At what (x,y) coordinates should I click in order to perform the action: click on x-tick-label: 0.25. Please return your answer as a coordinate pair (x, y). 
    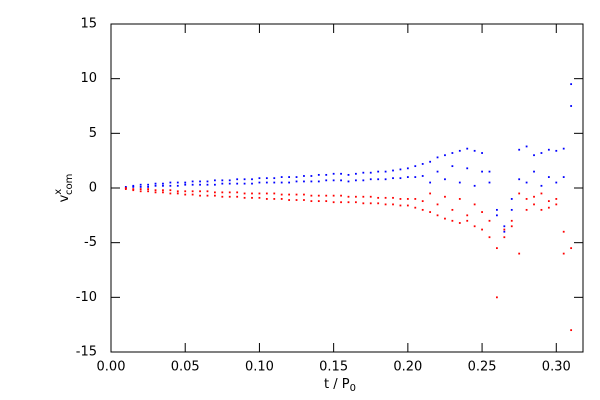
    Looking at the image, I should click on (482, 367).